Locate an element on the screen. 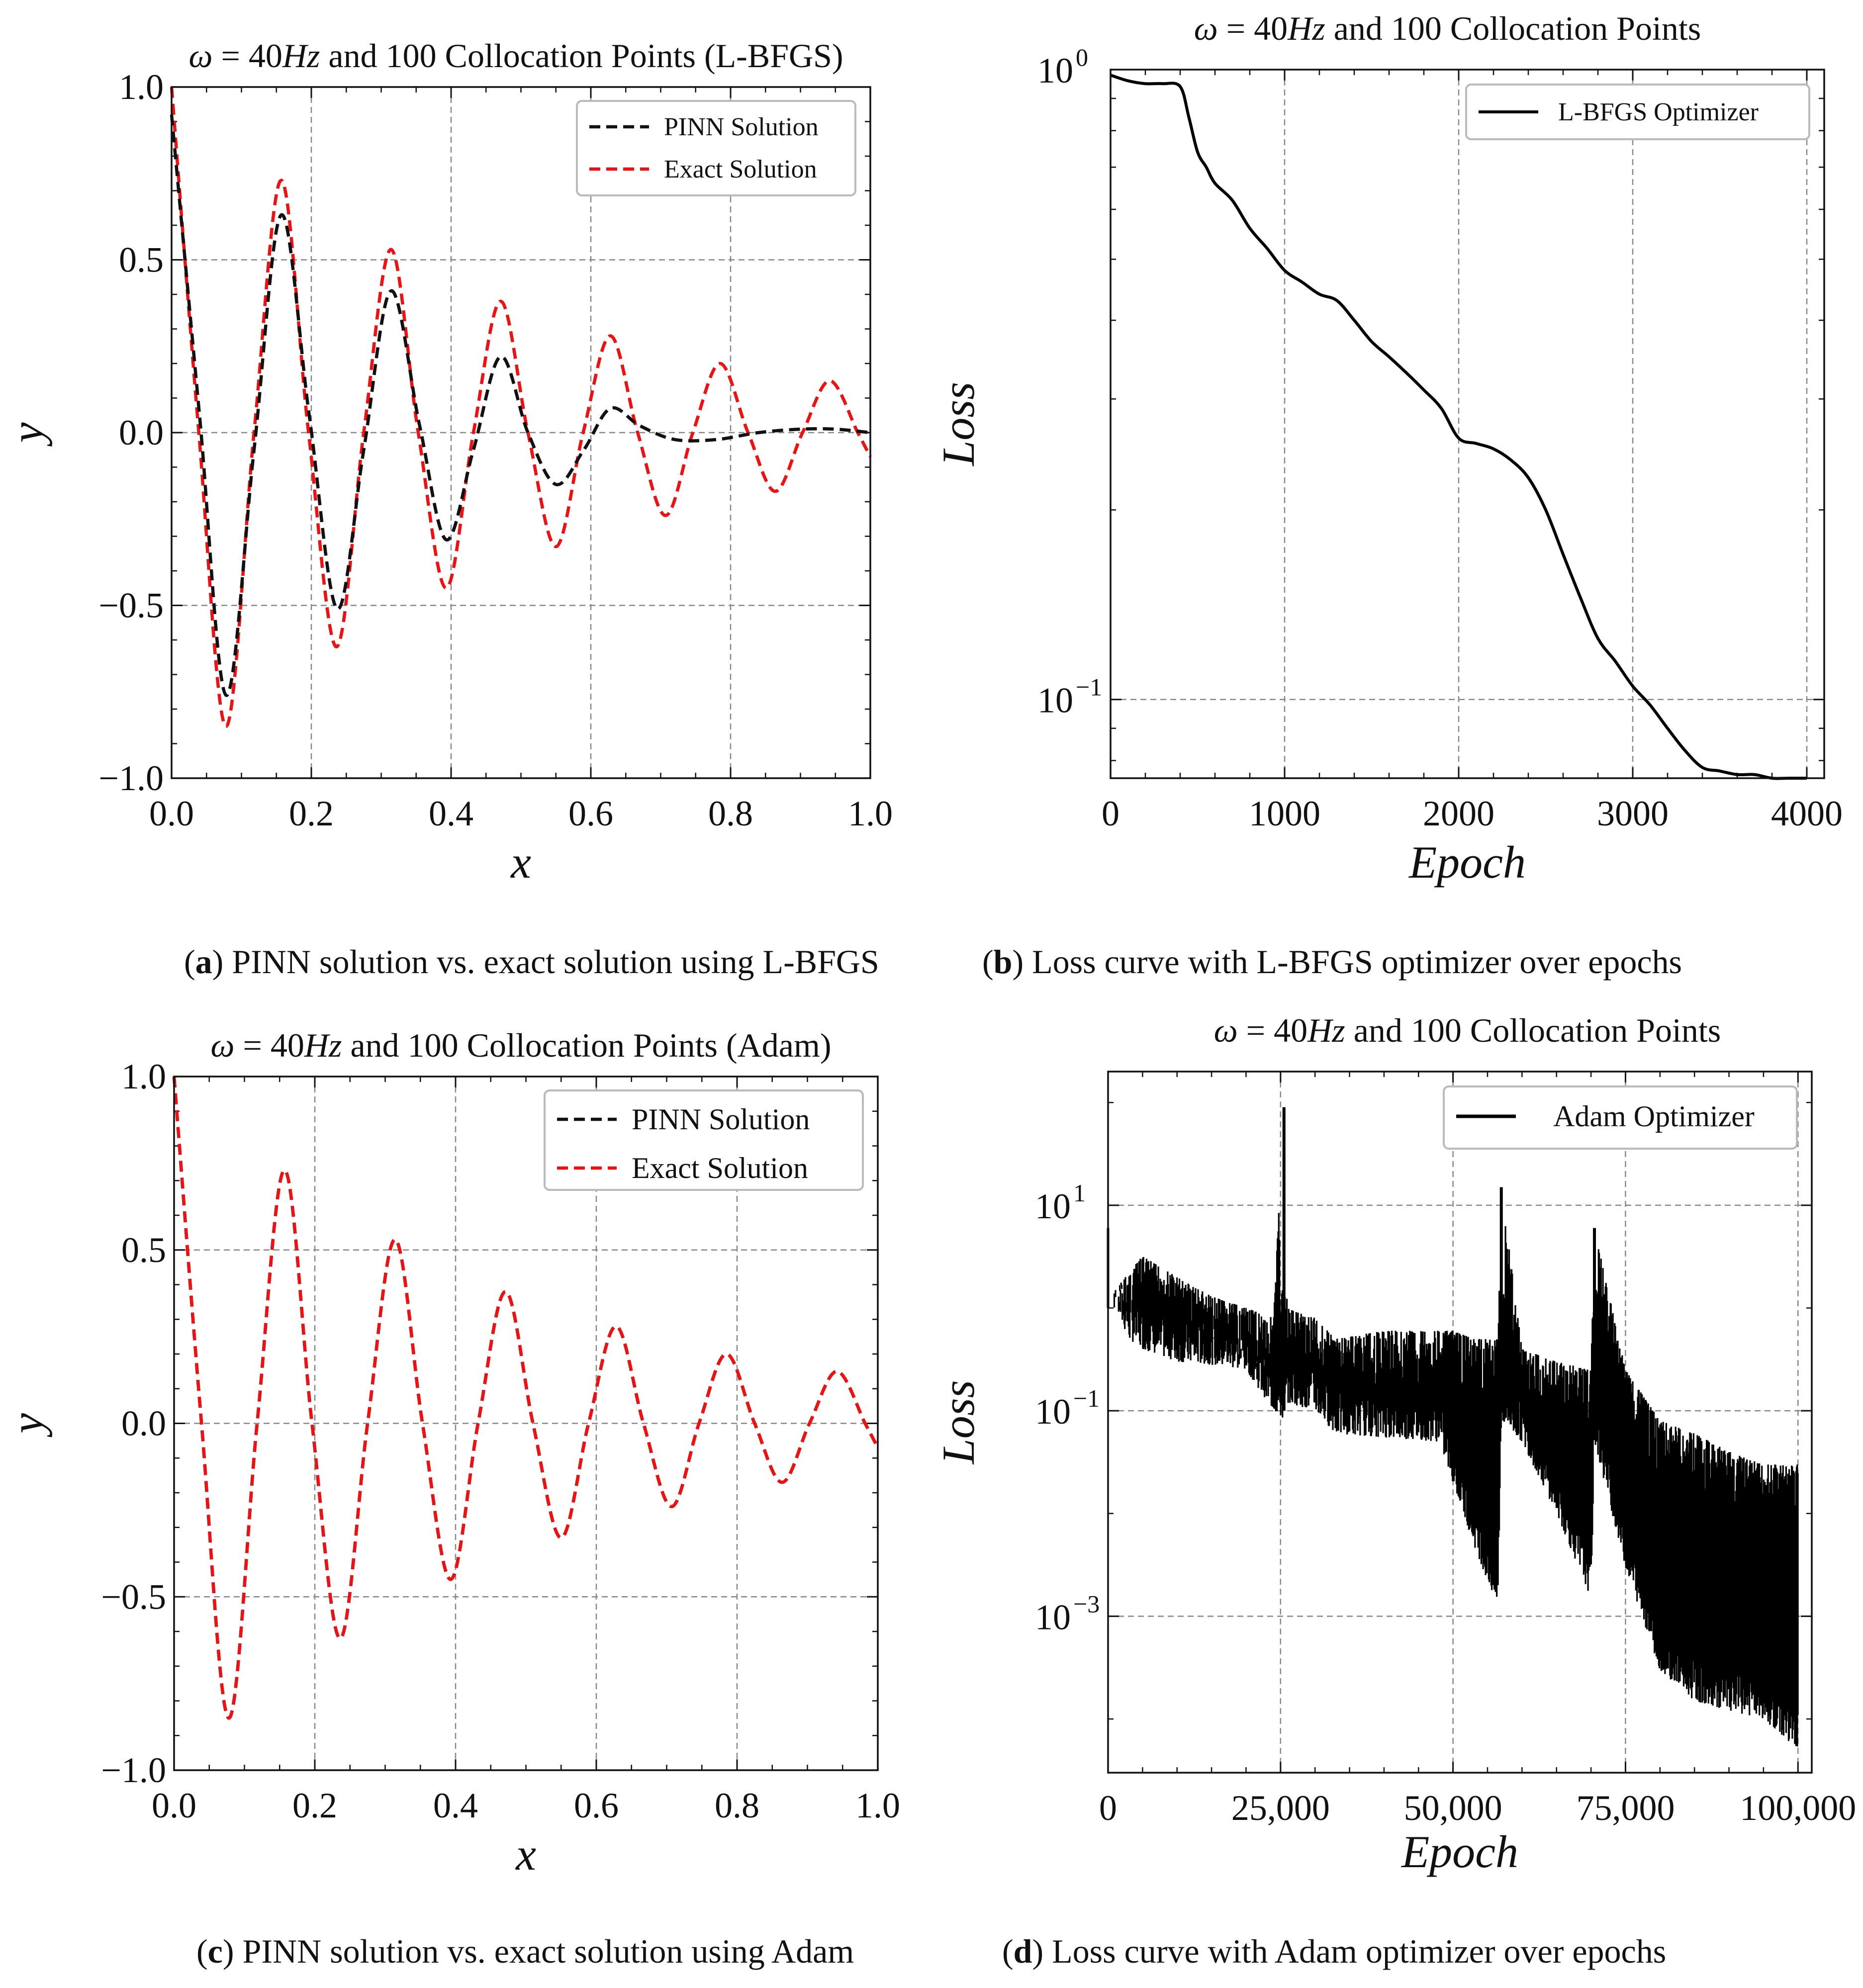  x-tick-label: 75,000 is located at coordinates (1625, 1808).